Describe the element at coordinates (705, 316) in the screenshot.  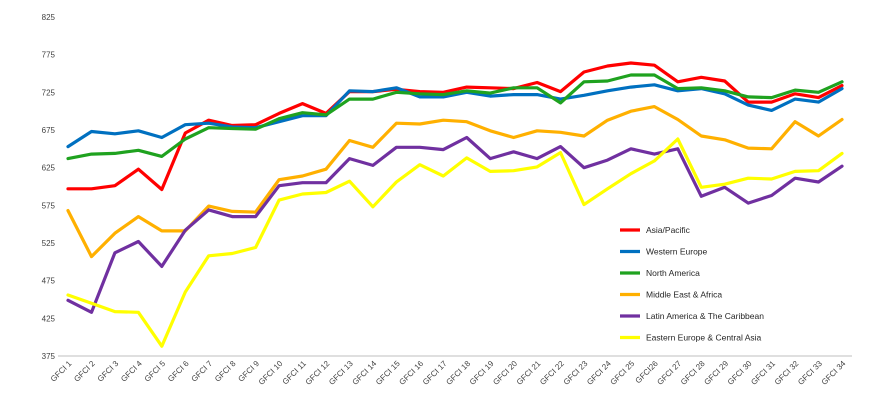
I see `legend-label: Latin America & The Caribbean` at that location.